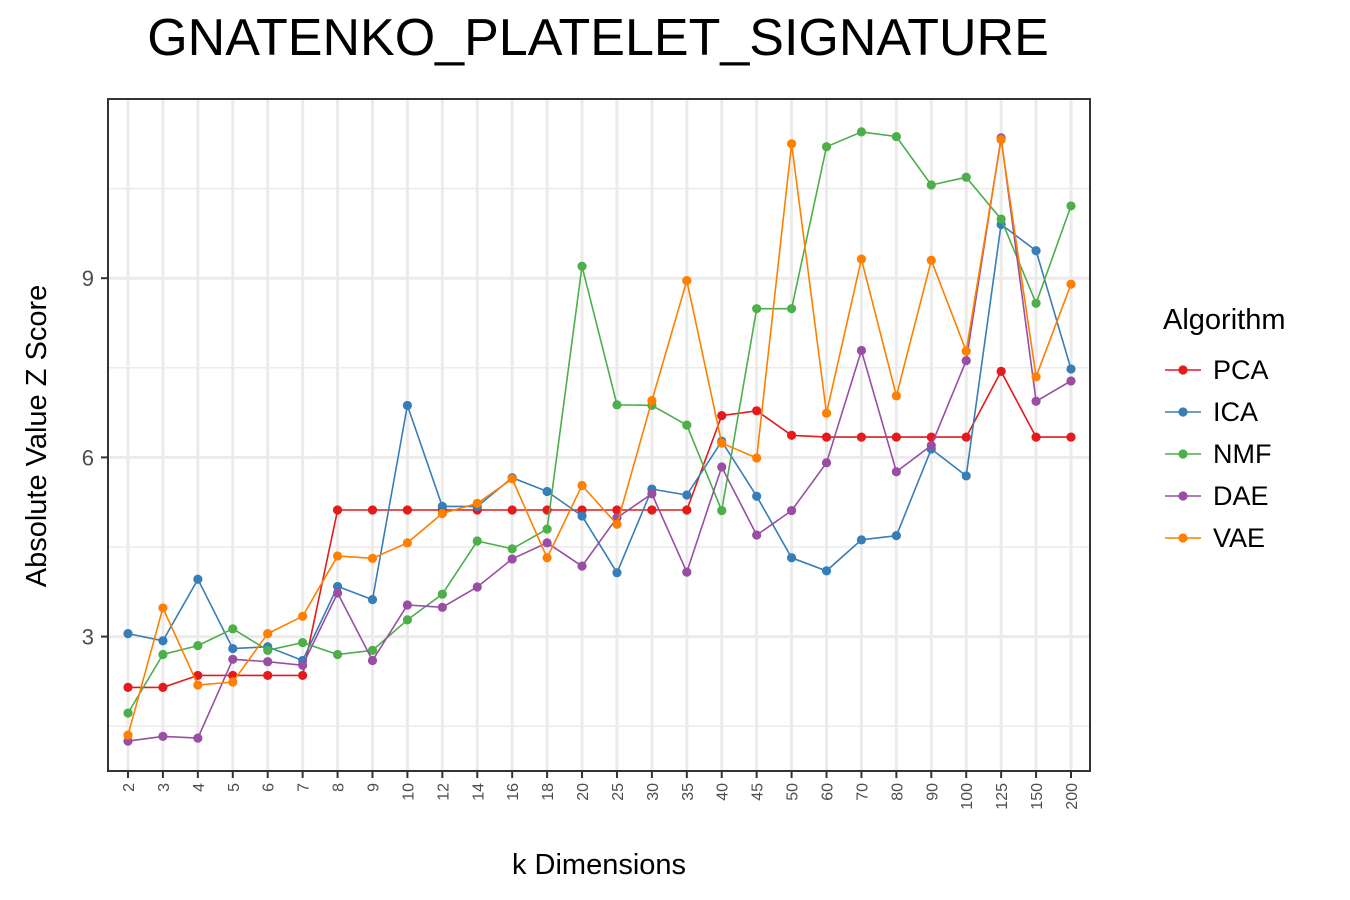 The height and width of the screenshot is (900, 1350). What do you see at coordinates (793, 792) in the screenshot?
I see `x-tick-label: 50` at bounding box center [793, 792].